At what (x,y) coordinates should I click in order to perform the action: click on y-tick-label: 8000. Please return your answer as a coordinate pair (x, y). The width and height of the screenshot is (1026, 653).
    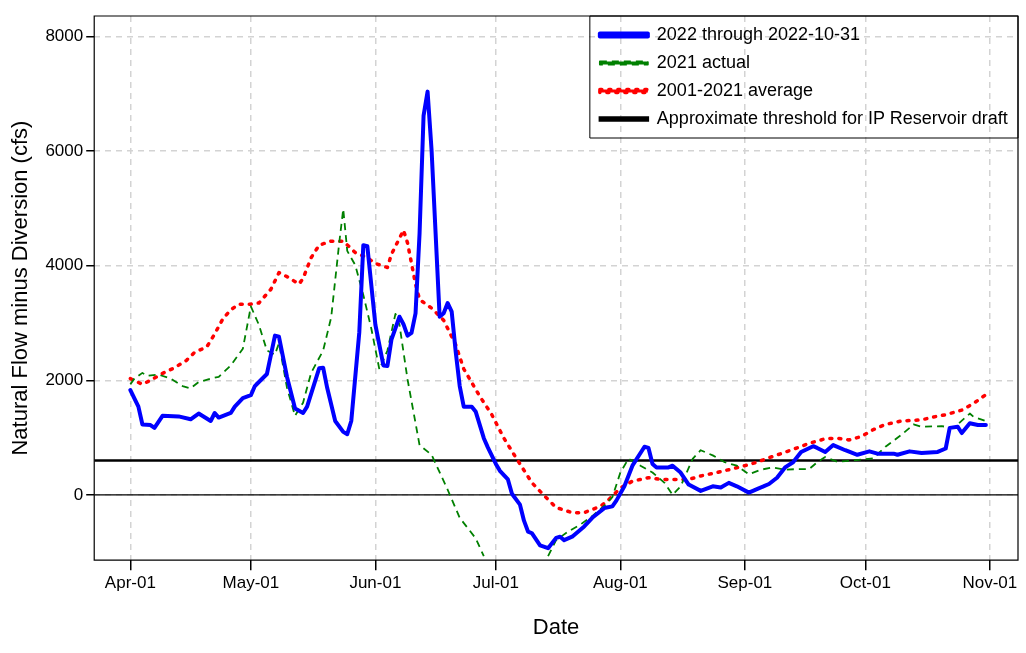
    Looking at the image, I should click on (64, 36).